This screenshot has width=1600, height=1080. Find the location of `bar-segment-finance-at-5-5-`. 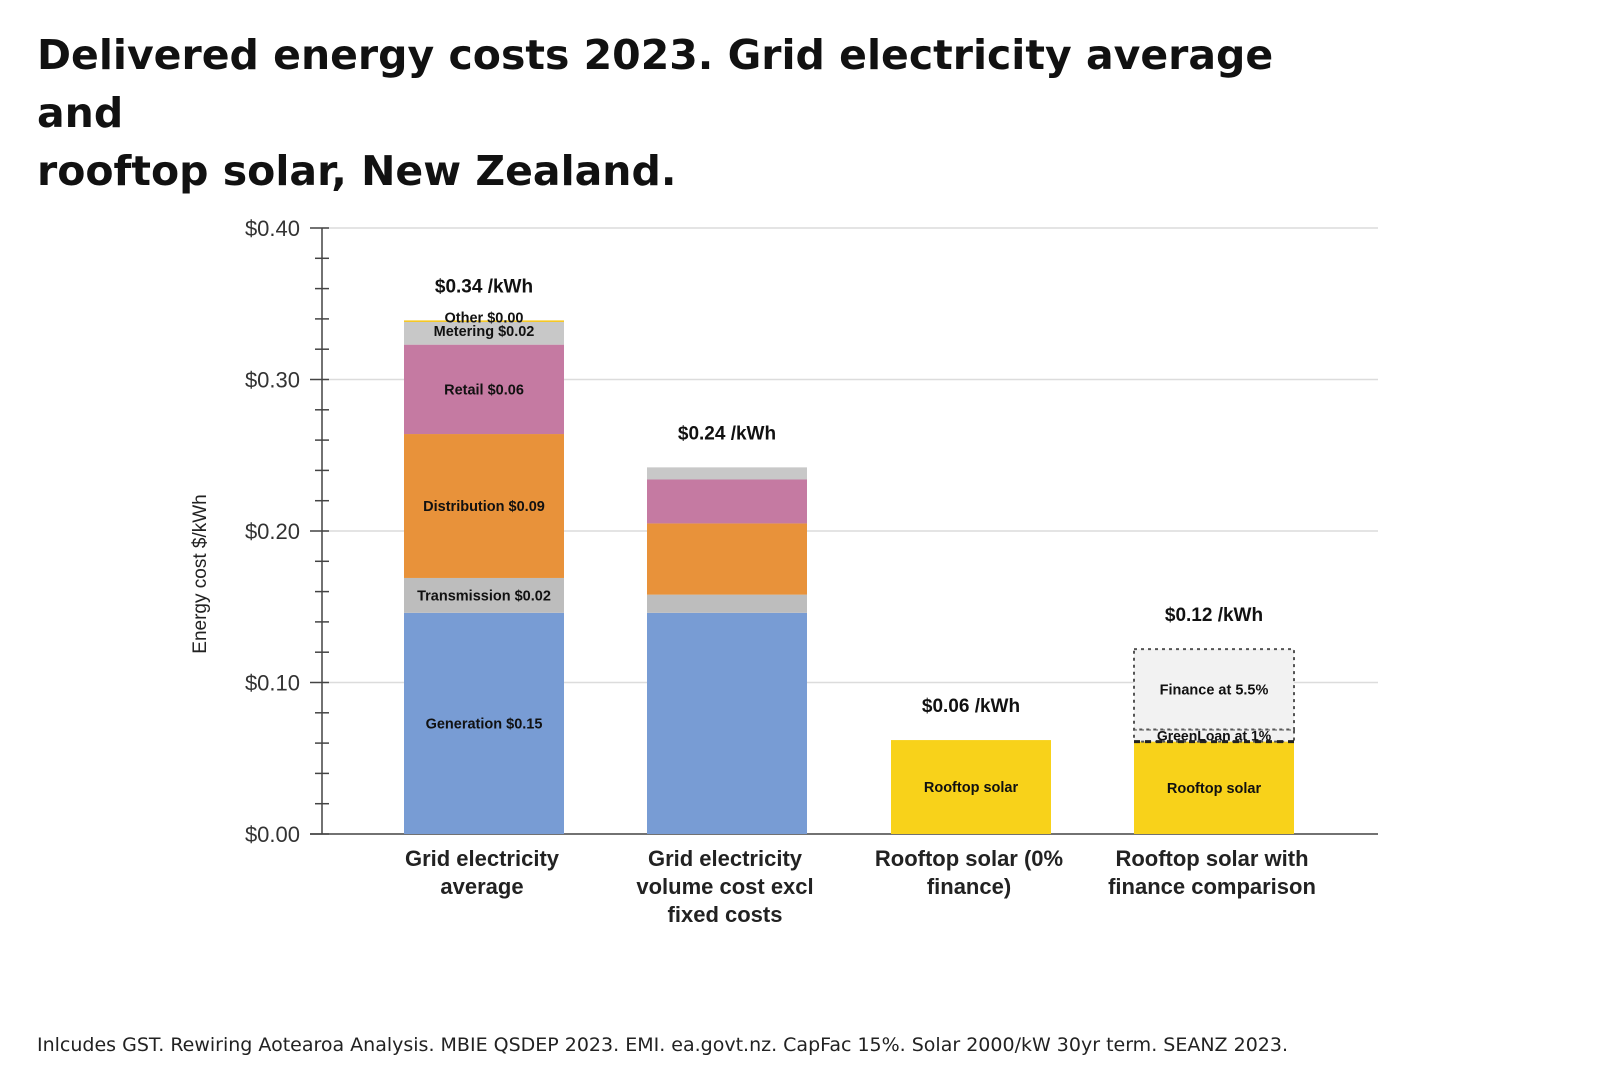

bar-segment-finance-at-5-5- is located at coordinates (1214, 689).